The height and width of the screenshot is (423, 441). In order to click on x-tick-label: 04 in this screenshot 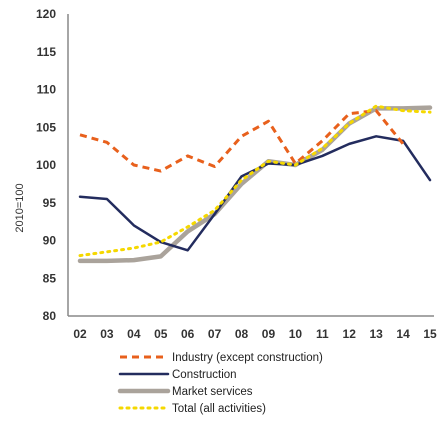, I will do `click(134, 334)`.